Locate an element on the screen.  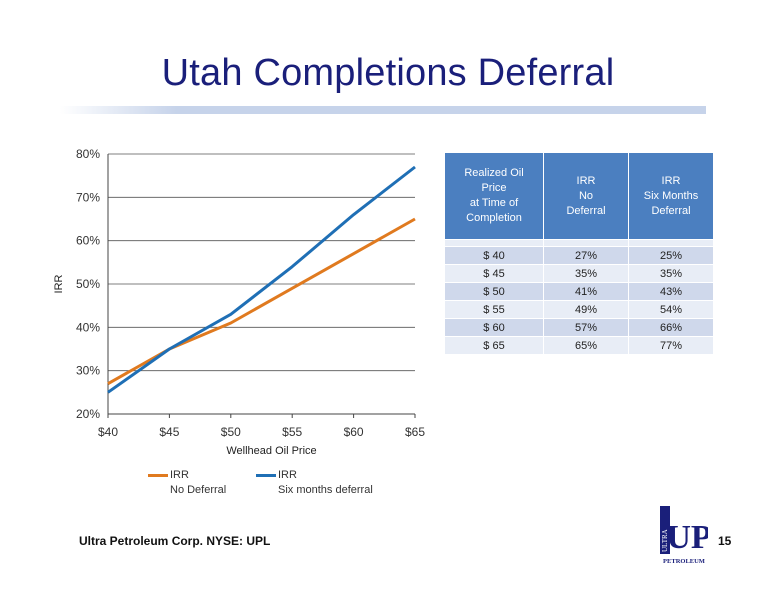
price-cell: $ 65 is located at coordinates (494, 345).